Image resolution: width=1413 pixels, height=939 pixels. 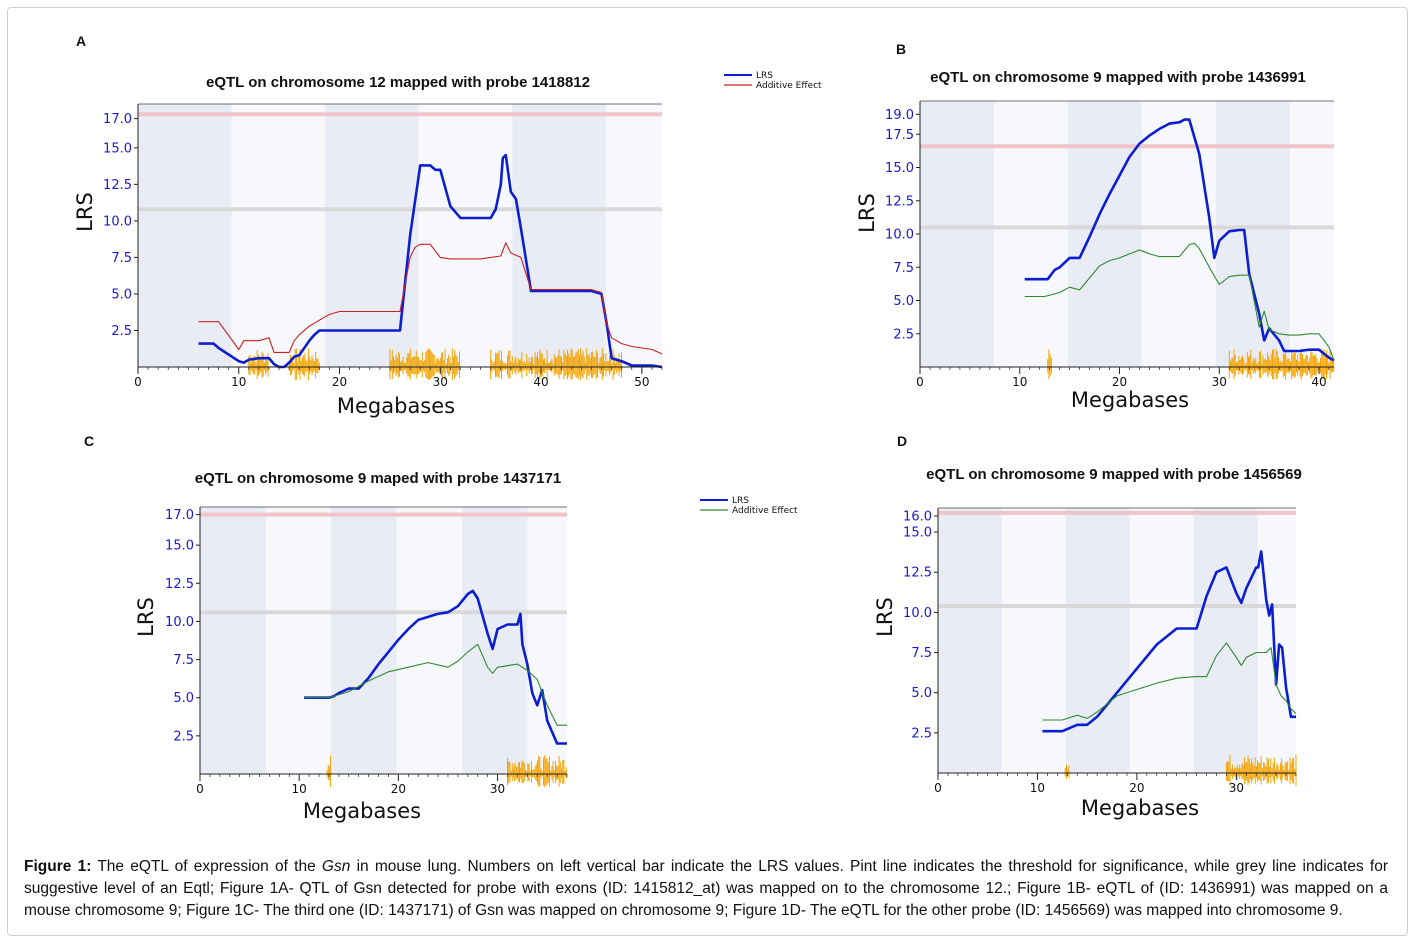 I want to click on panel-letter-d: D, so click(x=902, y=441).